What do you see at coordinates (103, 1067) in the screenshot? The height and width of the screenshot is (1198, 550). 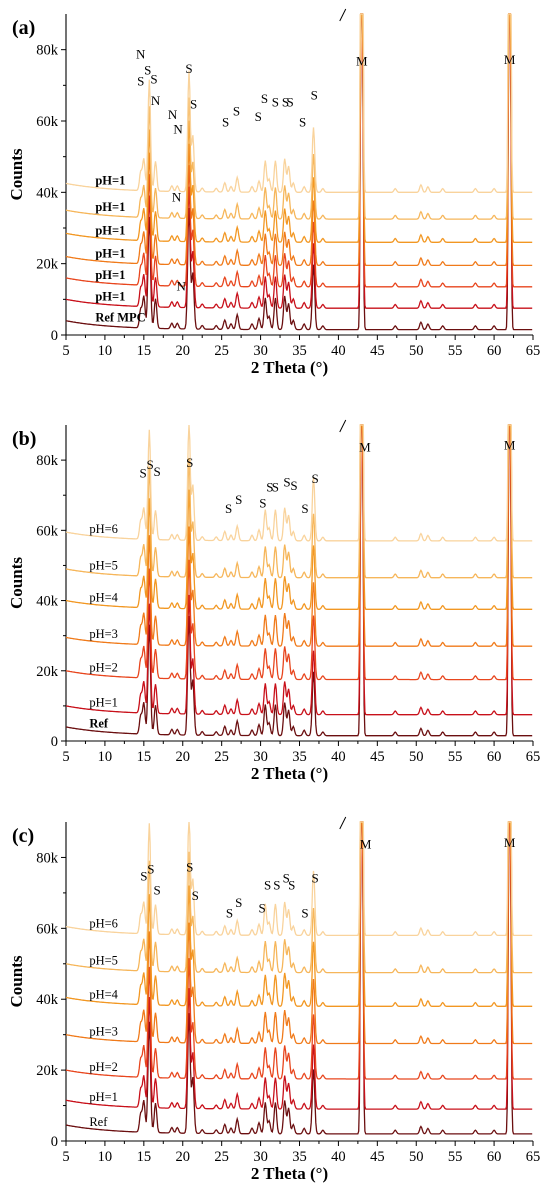 I see `series-label: pH=2` at bounding box center [103, 1067].